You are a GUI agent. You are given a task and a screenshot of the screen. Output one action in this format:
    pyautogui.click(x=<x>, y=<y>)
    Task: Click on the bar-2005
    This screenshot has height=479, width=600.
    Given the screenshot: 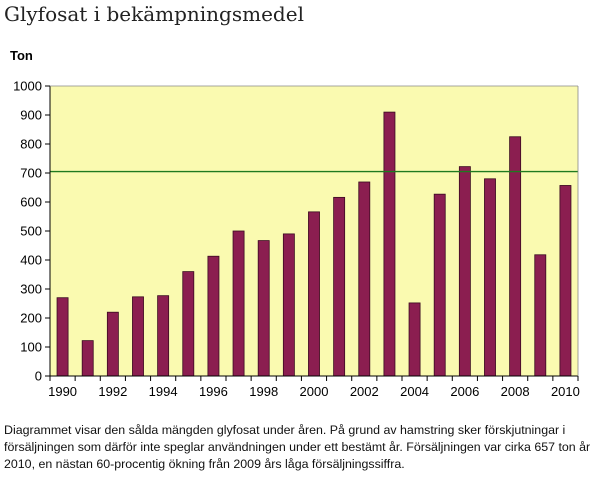 What is the action you would take?
    pyautogui.click(x=439, y=285)
    